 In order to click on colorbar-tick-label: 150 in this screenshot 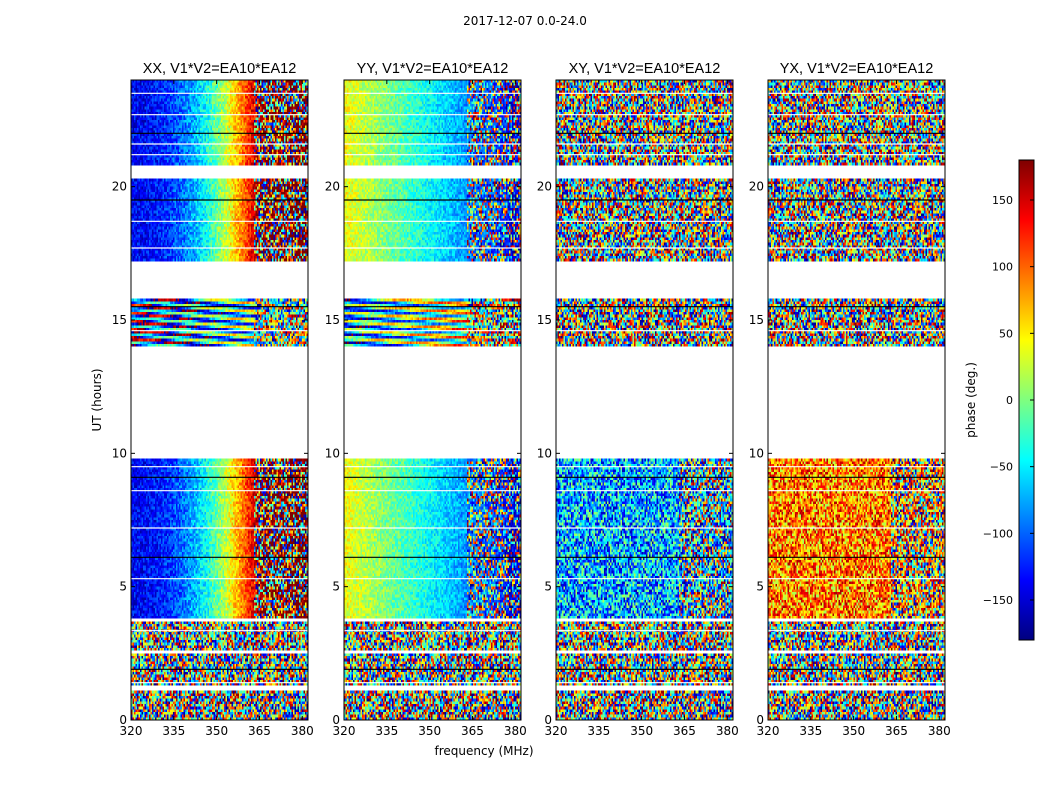, I will do `click(1002, 200)`.